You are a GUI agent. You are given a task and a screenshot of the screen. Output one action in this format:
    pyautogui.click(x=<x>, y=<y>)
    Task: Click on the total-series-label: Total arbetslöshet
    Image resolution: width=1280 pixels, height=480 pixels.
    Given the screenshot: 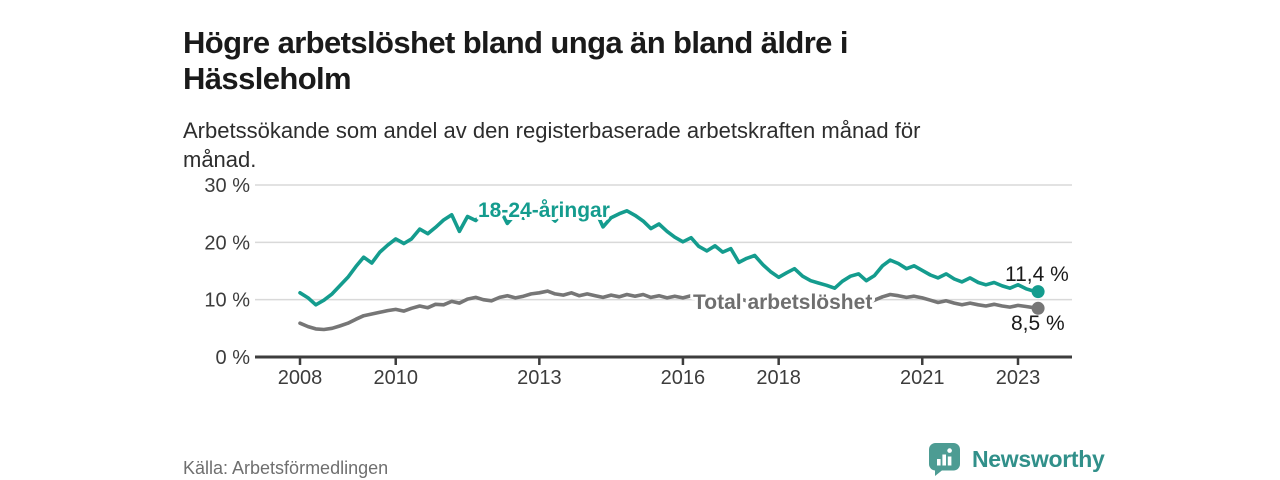 What is the action you would take?
    pyautogui.click(x=782, y=302)
    